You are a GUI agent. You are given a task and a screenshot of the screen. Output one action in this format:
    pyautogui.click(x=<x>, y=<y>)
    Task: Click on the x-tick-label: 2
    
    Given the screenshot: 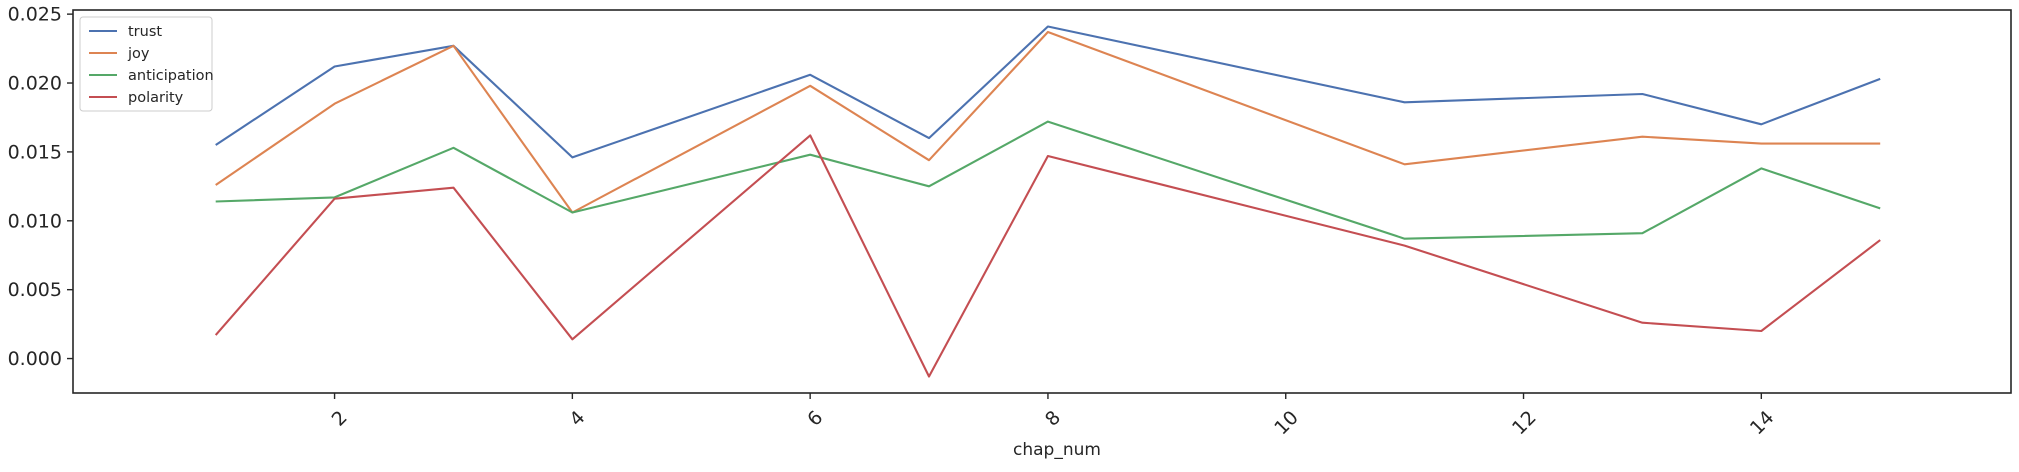 What is the action you would take?
    pyautogui.click(x=340, y=419)
    